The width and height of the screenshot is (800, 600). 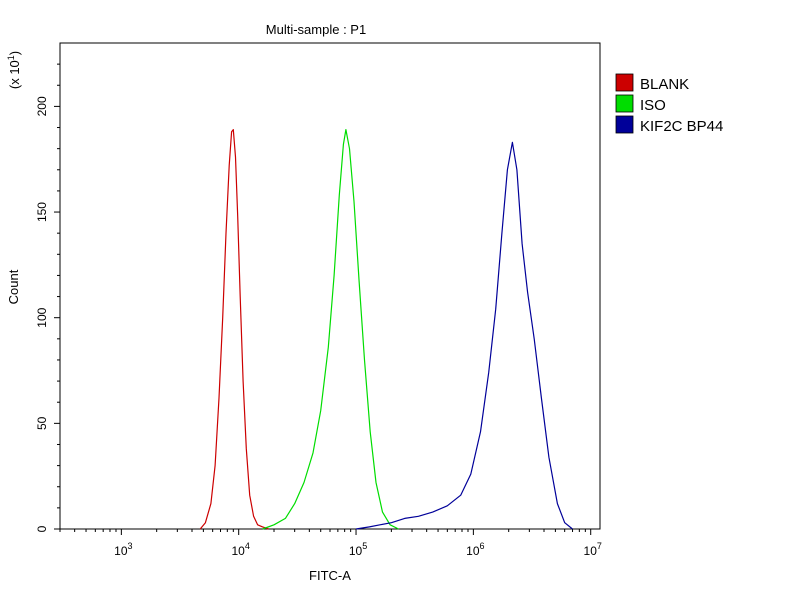 I want to click on series-line-iso, so click(x=330, y=329).